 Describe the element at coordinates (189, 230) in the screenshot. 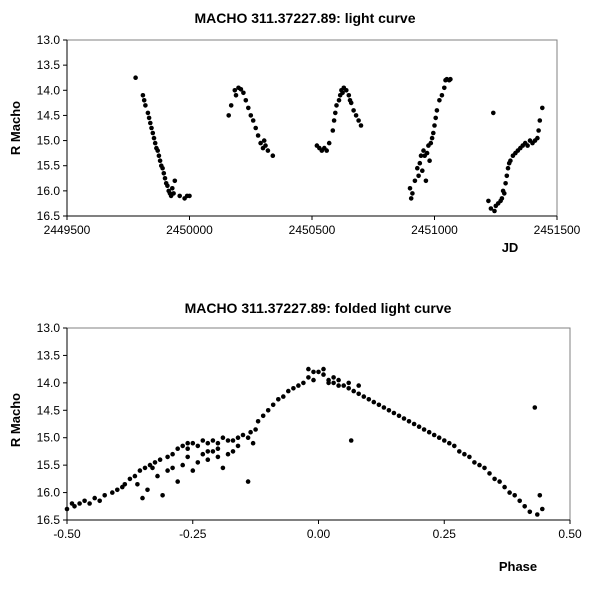

I see `x-tick-label: 2450000` at that location.